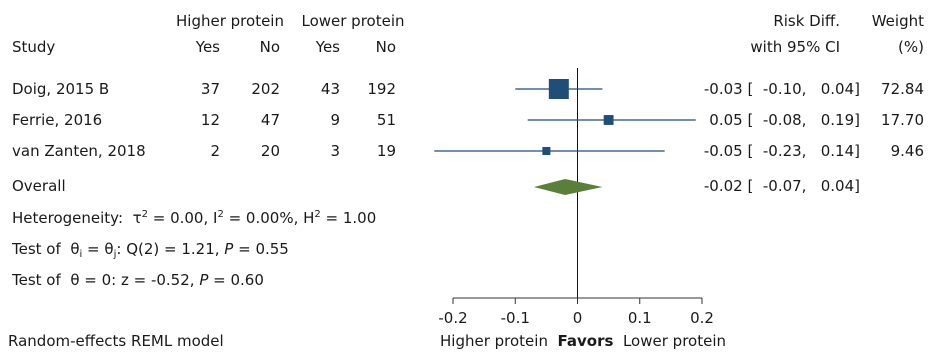 The width and height of the screenshot is (936, 353). Describe the element at coordinates (452, 318) in the screenshot. I see `x-tick-label: -0.2` at that location.